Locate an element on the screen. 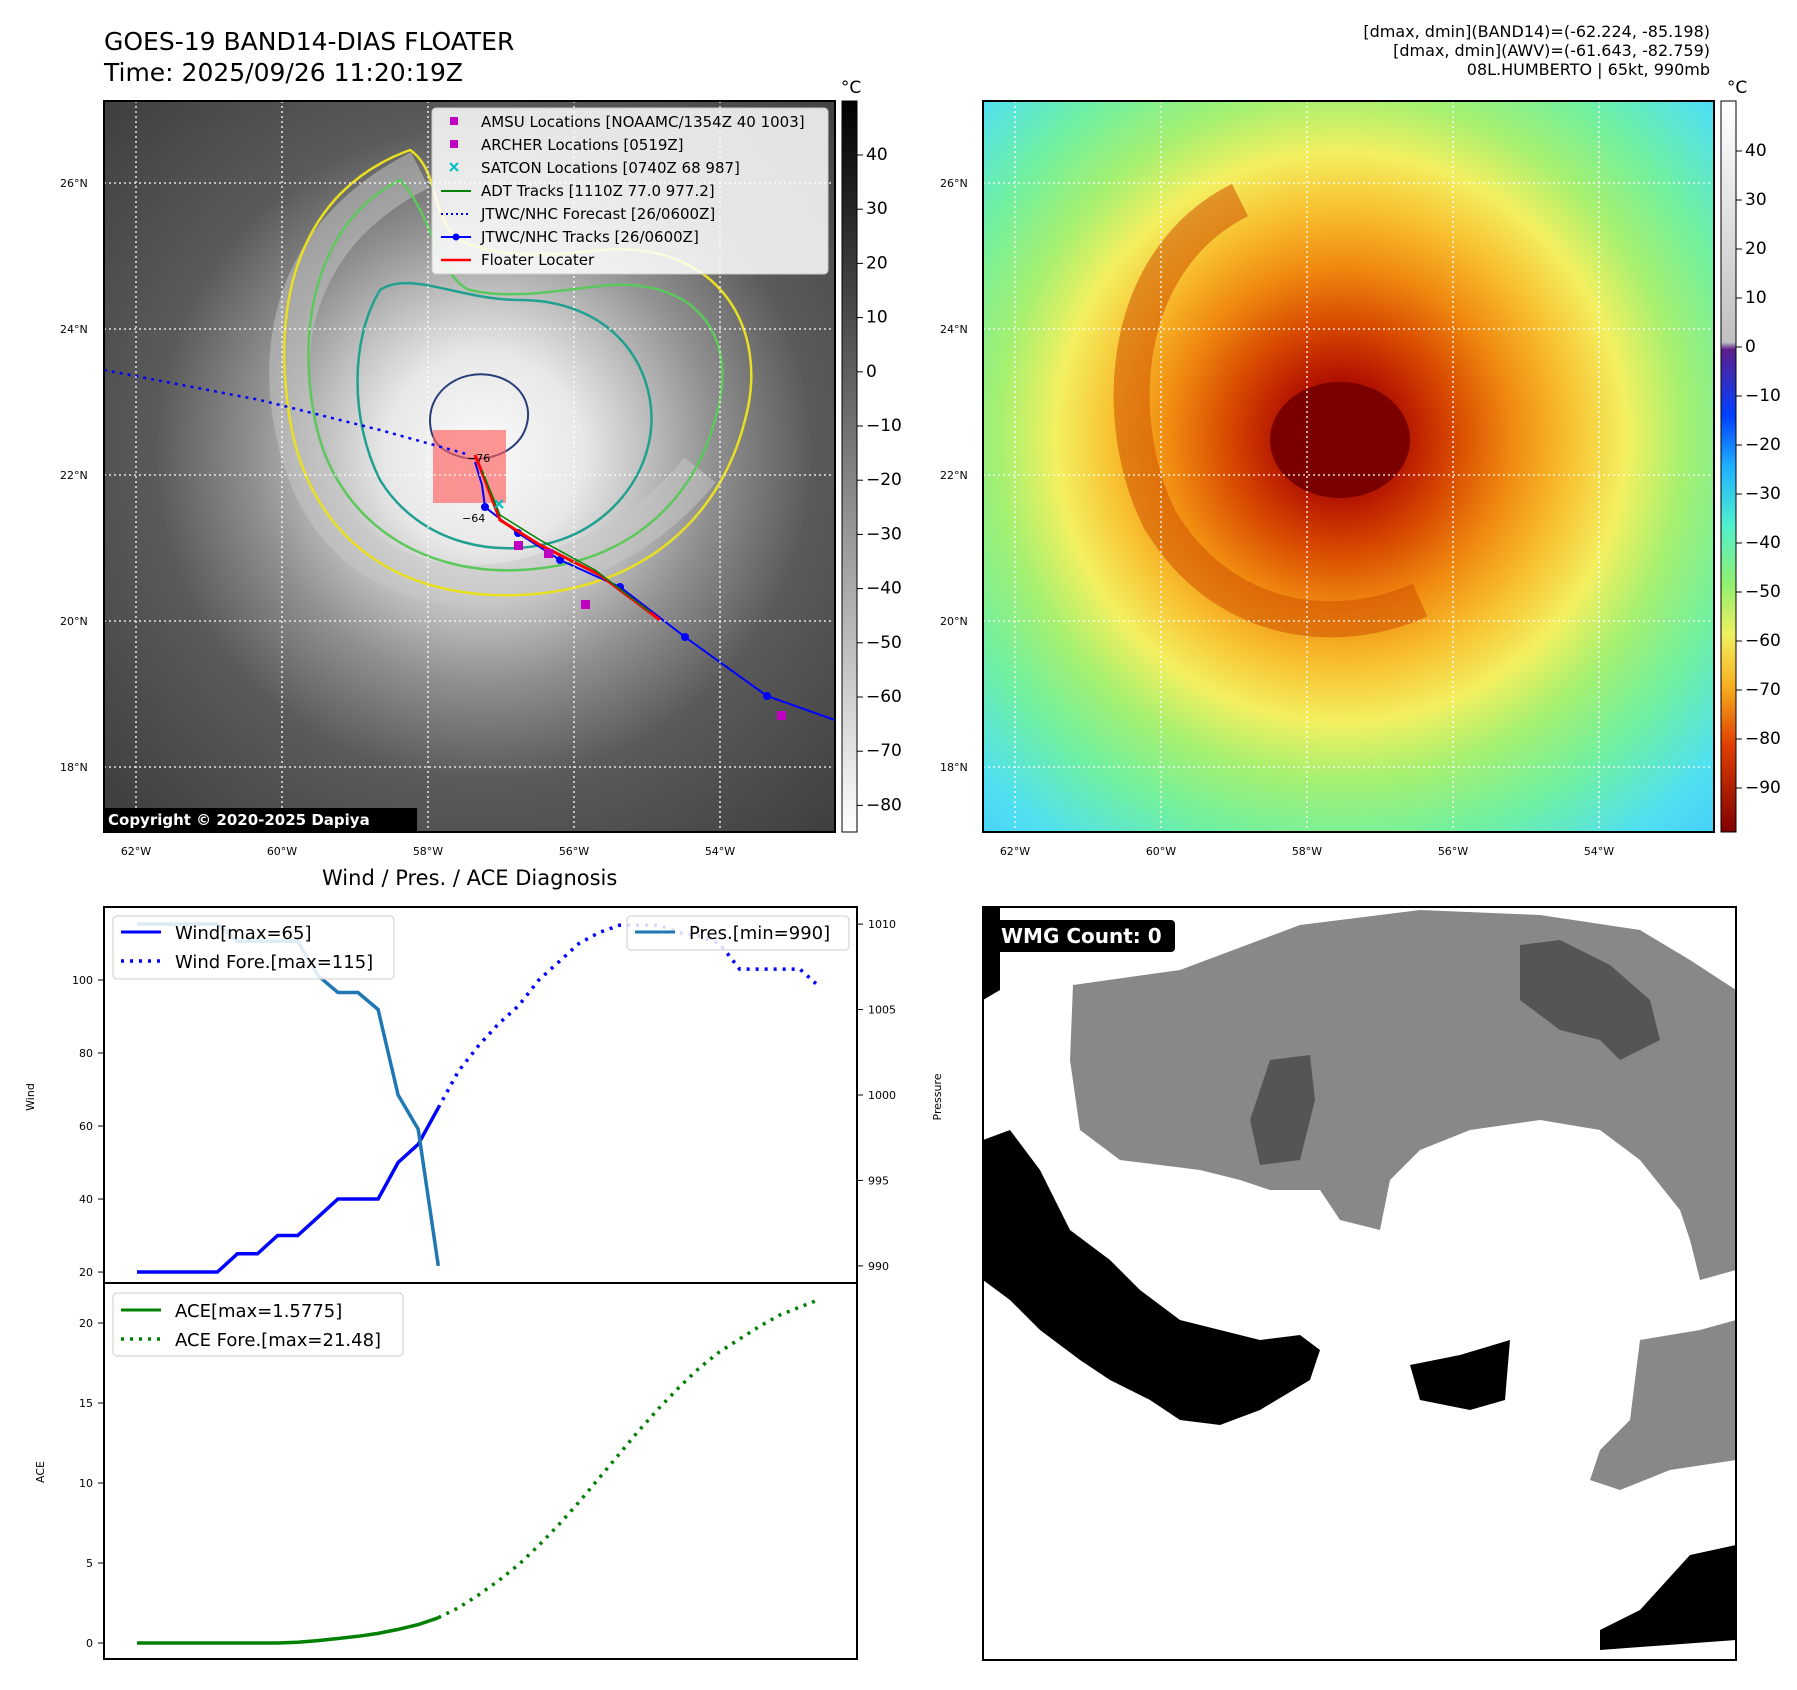 This screenshot has width=1797, height=1690. wind-tick-label: 100 is located at coordinates (82, 980).